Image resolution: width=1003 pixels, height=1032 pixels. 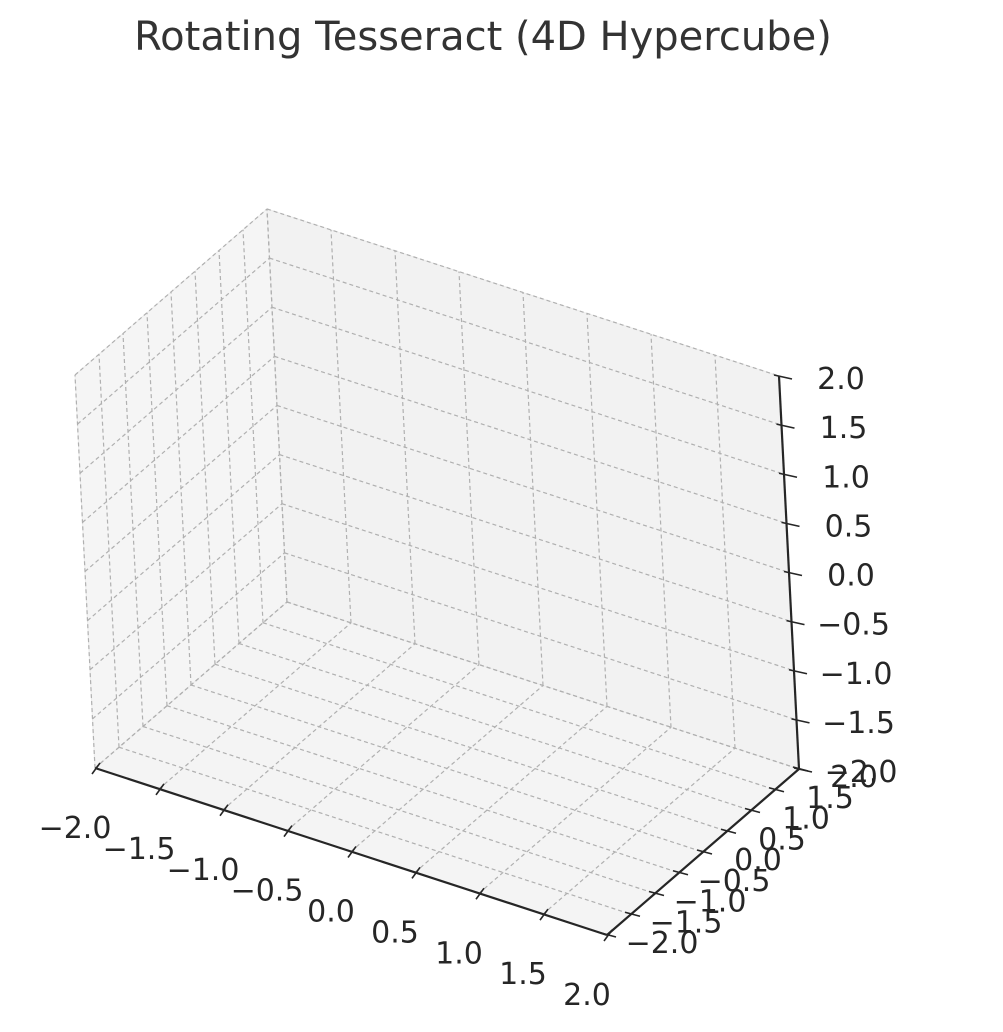 What do you see at coordinates (686, 922) in the screenshot?
I see `y-tick-label: −1.5` at bounding box center [686, 922].